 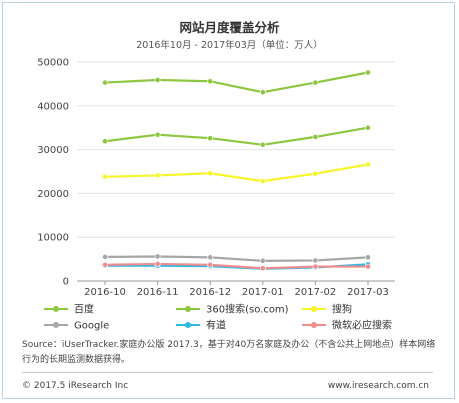 What do you see at coordinates (158, 292) in the screenshot?
I see `x-tick-label: 2016-11` at bounding box center [158, 292].